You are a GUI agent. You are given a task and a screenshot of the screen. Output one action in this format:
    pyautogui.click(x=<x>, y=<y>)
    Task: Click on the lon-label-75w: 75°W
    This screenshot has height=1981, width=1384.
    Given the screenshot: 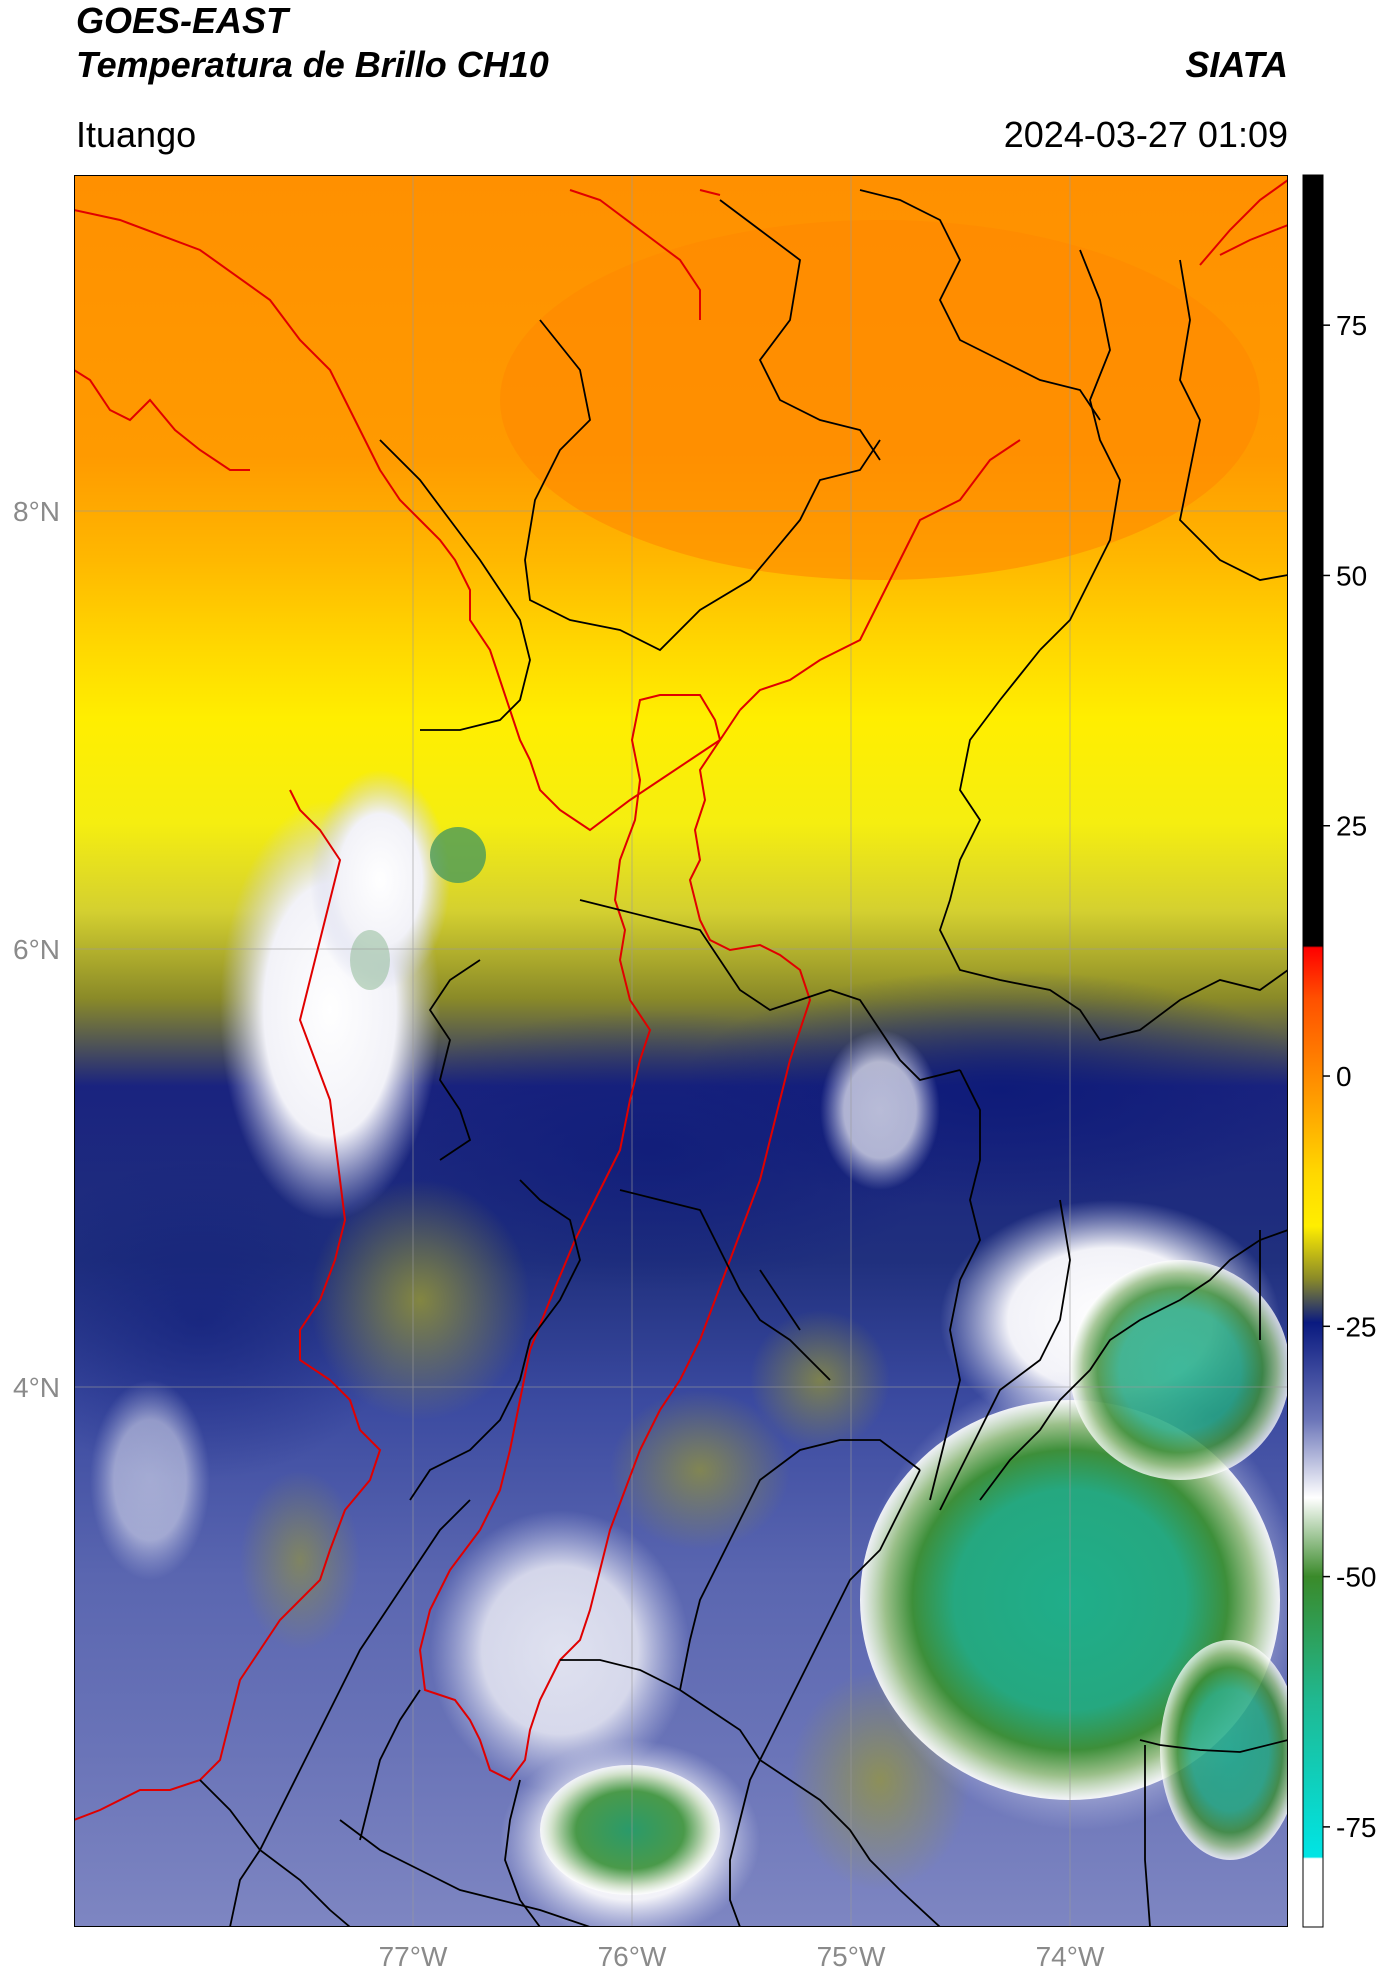 What is the action you would take?
    pyautogui.click(x=851, y=1956)
    